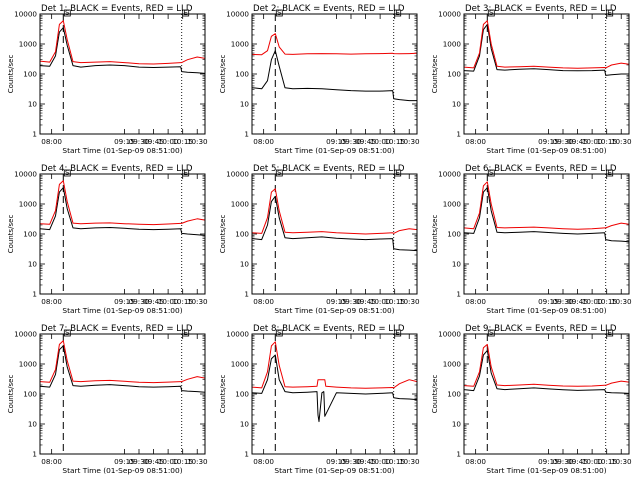  I want to click on start-flag, so click(279, 333).